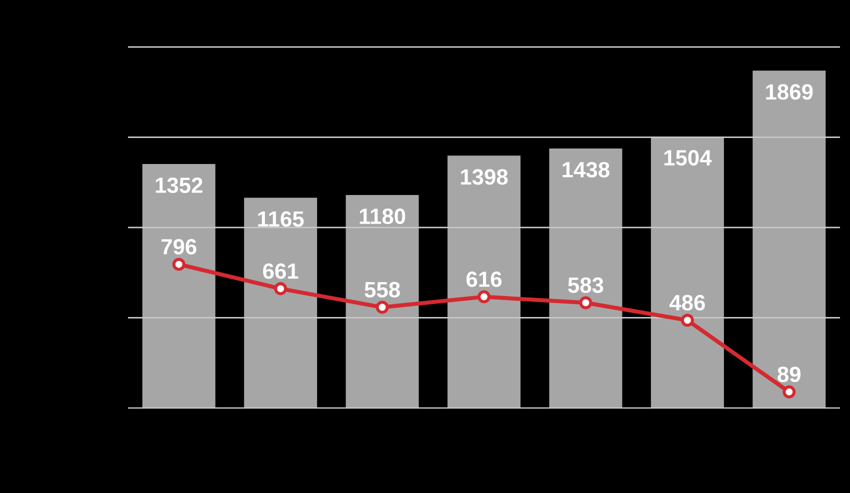 The height and width of the screenshot is (493, 850). What do you see at coordinates (484, 279) in the screenshot?
I see `data-label: 616` at bounding box center [484, 279].